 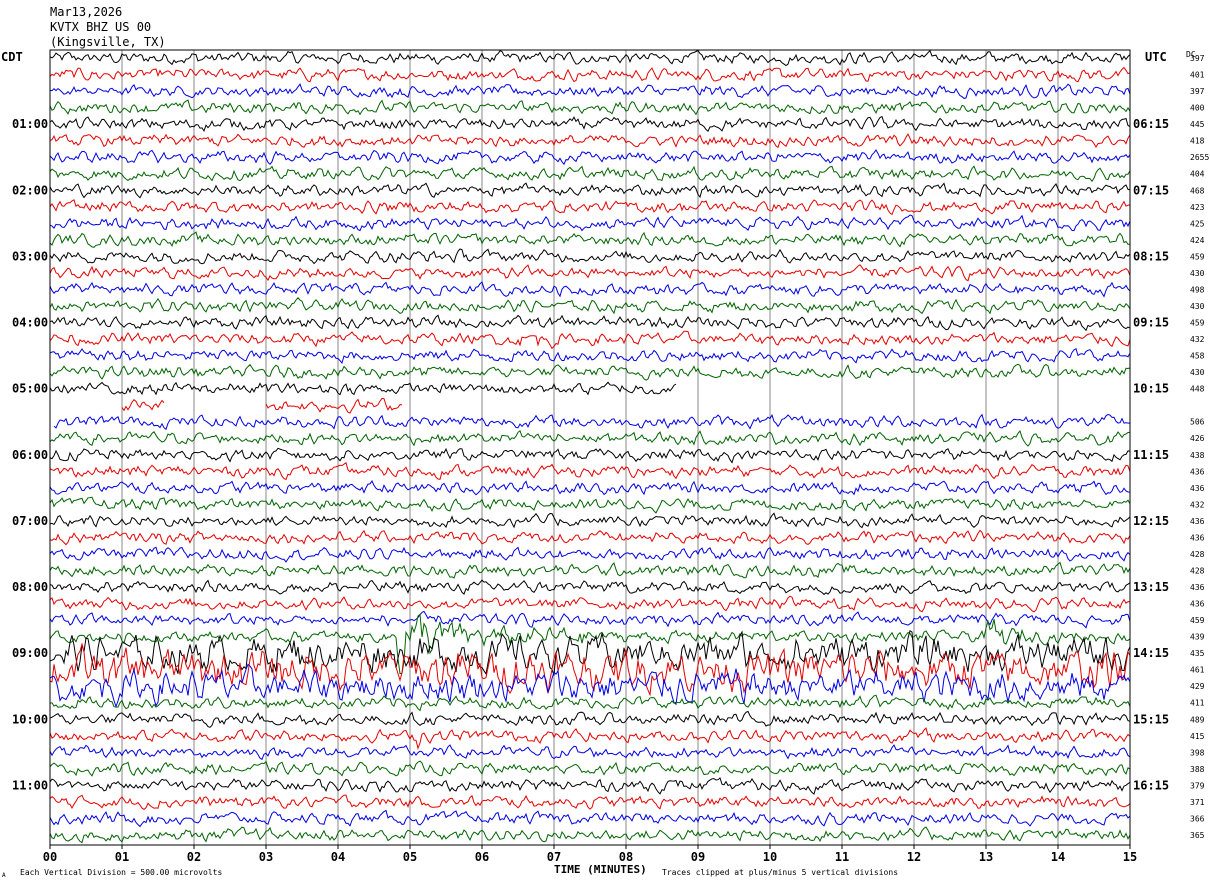 What do you see at coordinates (1197, 223) in the screenshot?
I see `dc-offset-label: 425` at bounding box center [1197, 223].